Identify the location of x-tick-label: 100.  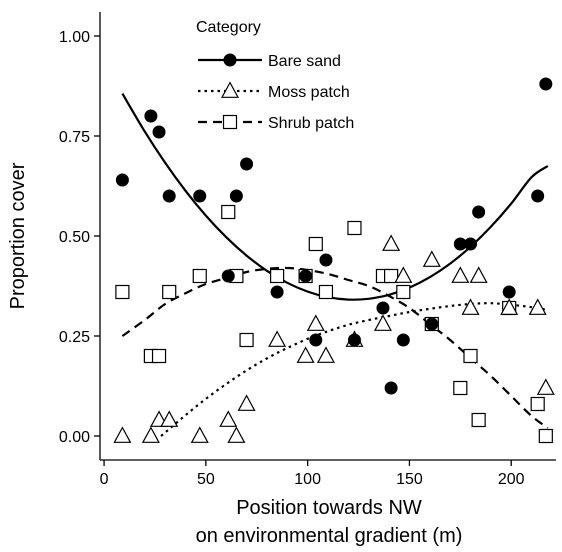
(307, 479).